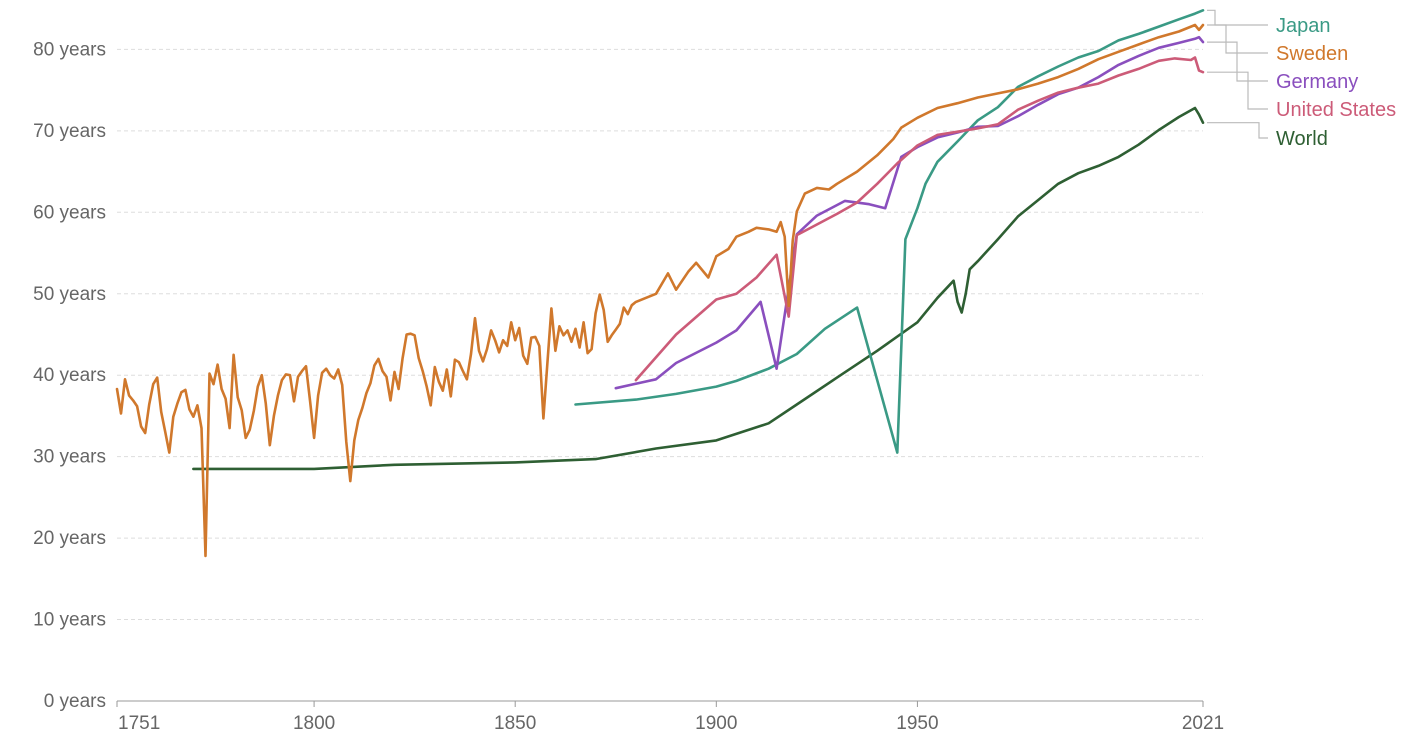  Describe the element at coordinates (917, 723) in the screenshot. I see `x-tick-label: 1950` at that location.